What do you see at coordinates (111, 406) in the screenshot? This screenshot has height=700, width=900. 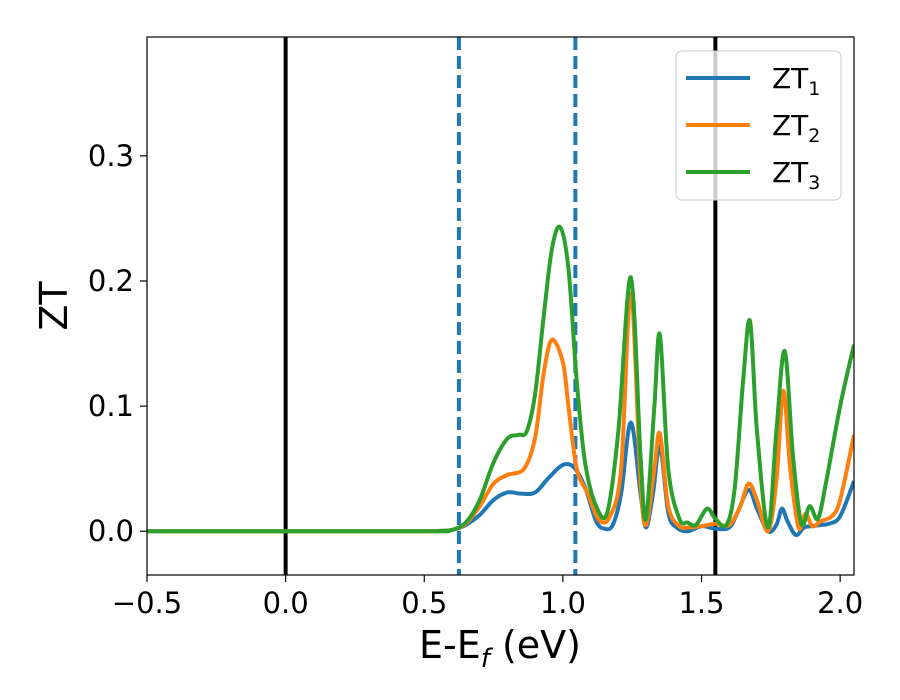 I see `y-tick-label: 0.1` at bounding box center [111, 406].